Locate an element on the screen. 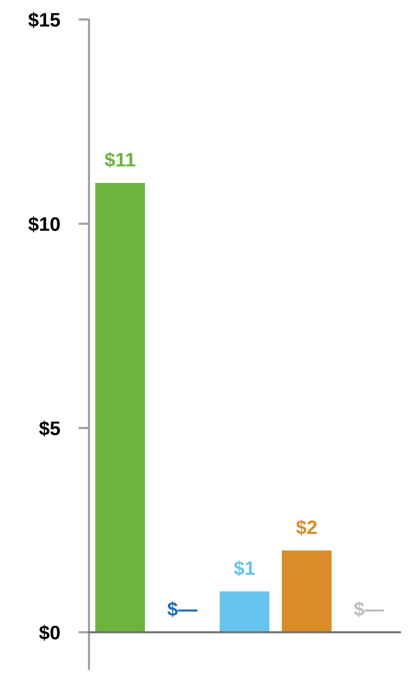  data-label: $11 is located at coordinates (120, 160).